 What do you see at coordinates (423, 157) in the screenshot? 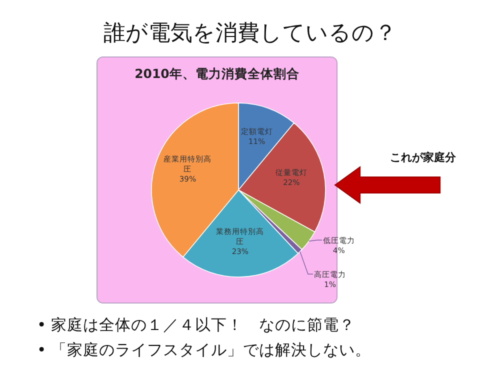
I see `text: これが家庭分` at bounding box center [423, 157].